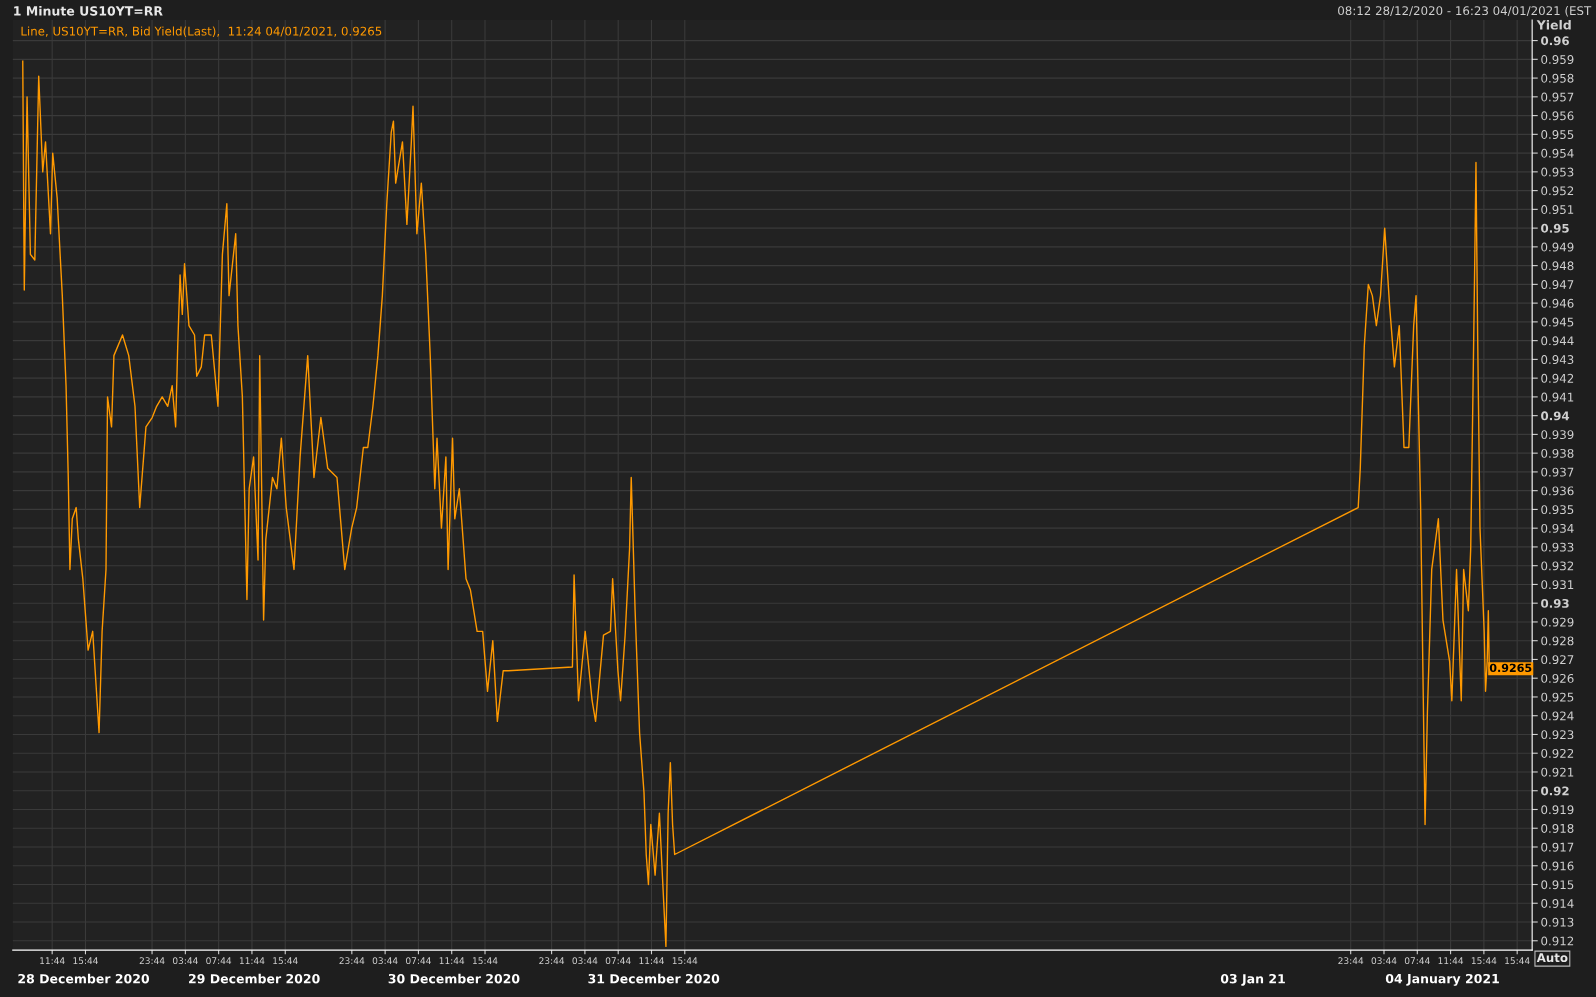  I want to click on y-tick-label: 0.912, so click(1557, 941).